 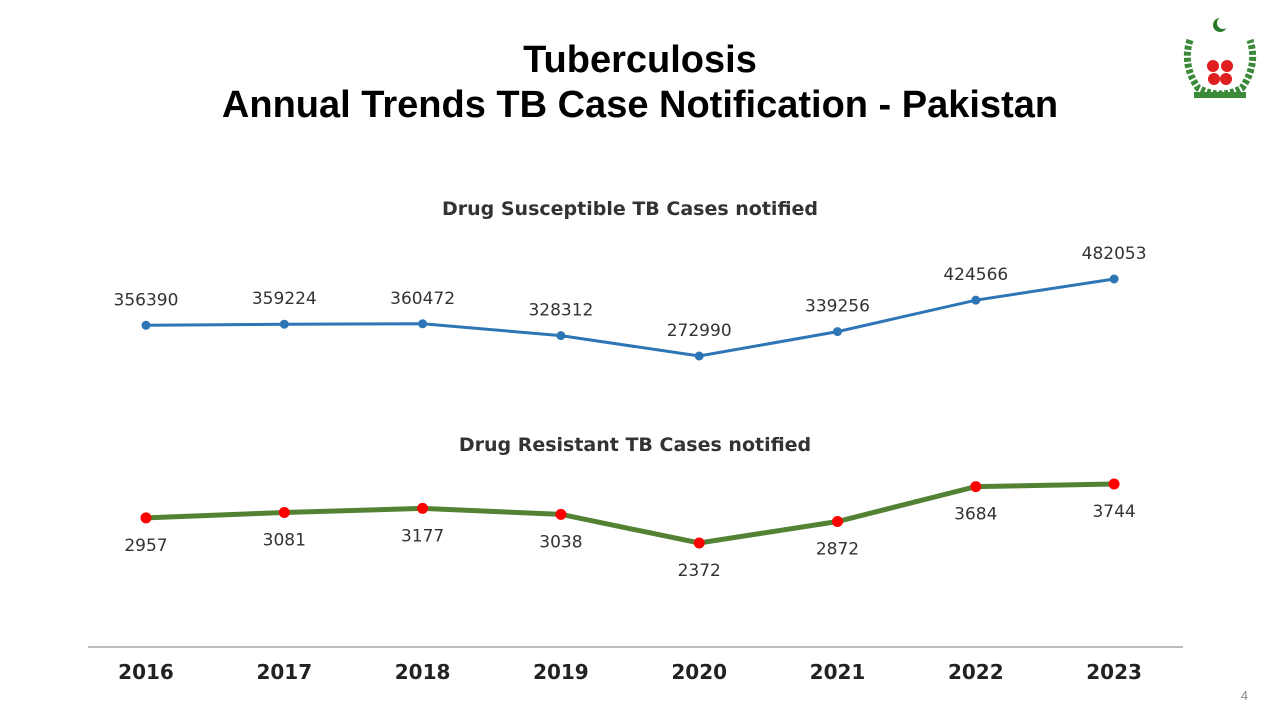 I want to click on dr-data-label: 2957, so click(x=145, y=546).